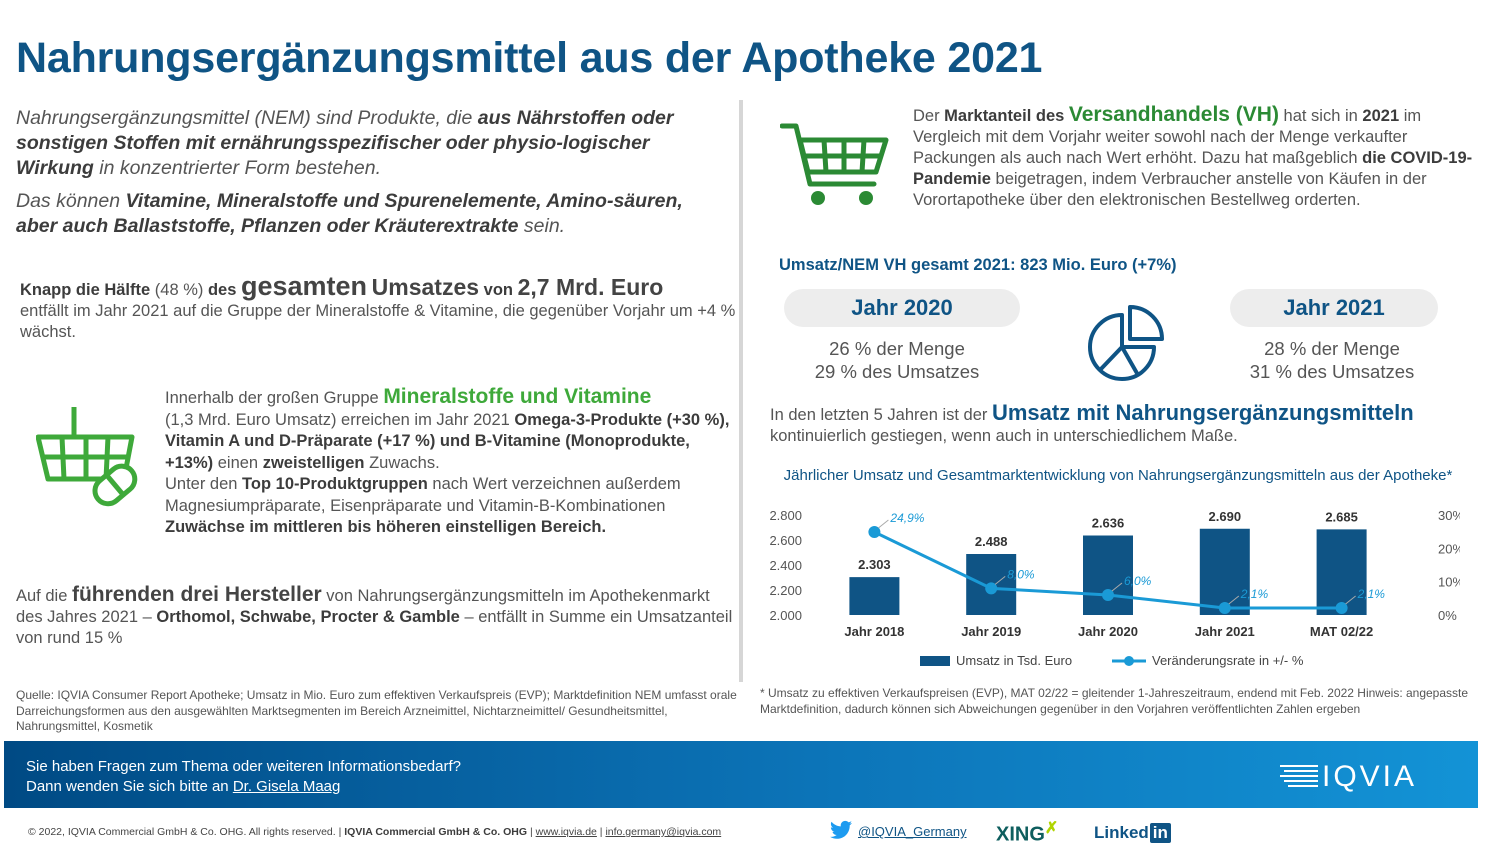  What do you see at coordinates (912, 831) in the screenshot?
I see `twitter-link: @IQVIA_Germany` at bounding box center [912, 831].